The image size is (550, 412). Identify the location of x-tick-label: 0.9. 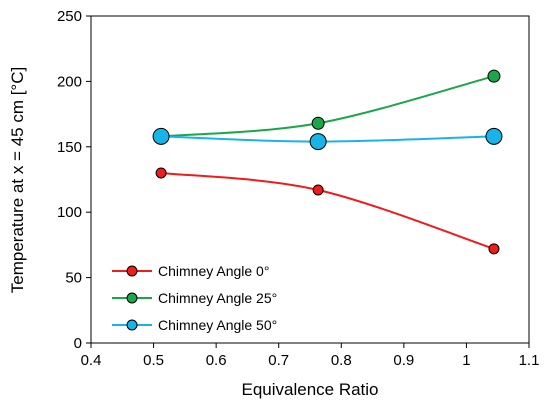
(403, 360).